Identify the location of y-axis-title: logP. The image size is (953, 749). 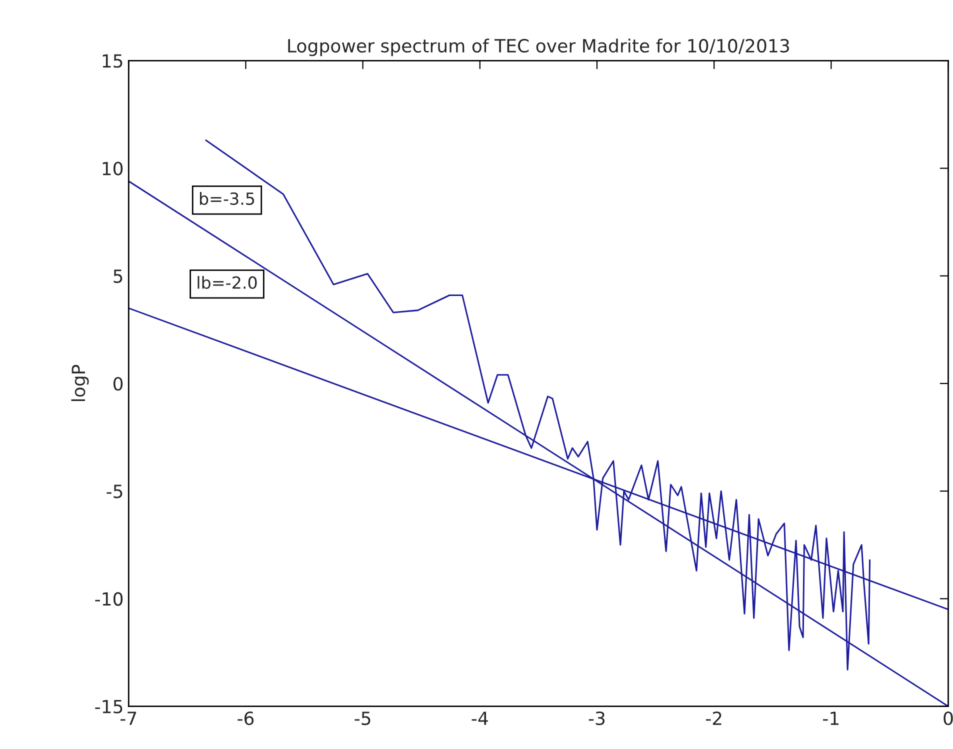
(80, 382).